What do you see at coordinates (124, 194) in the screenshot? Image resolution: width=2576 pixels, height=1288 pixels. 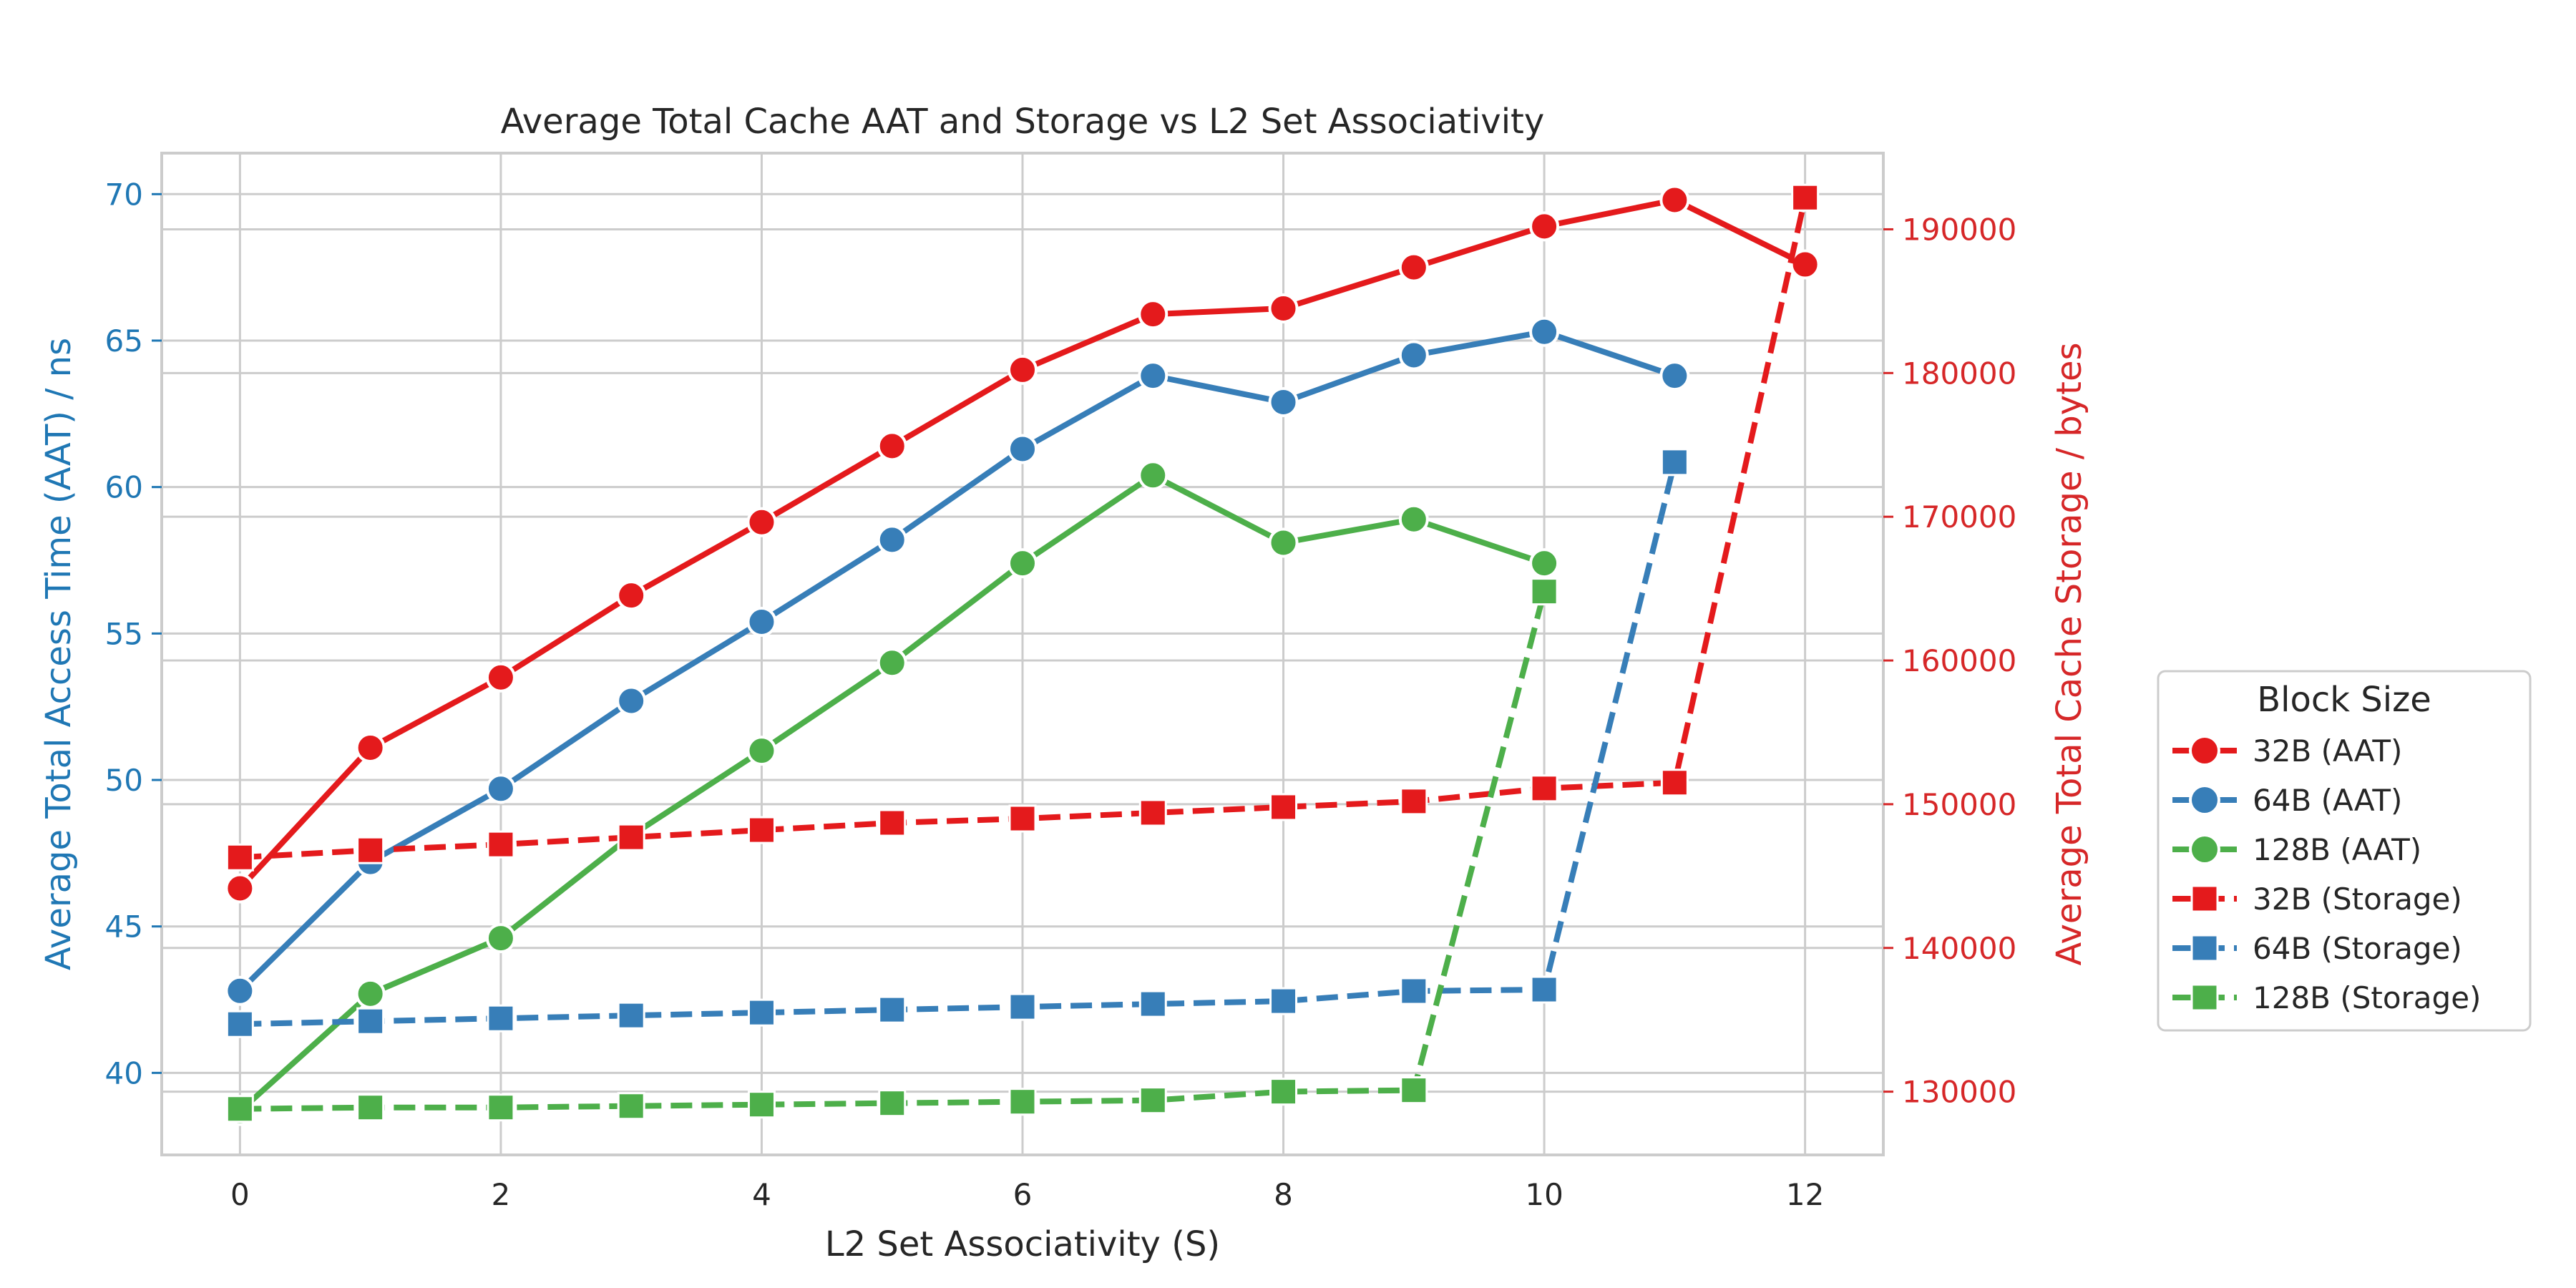 I see `y-left-tick-label: 70` at bounding box center [124, 194].